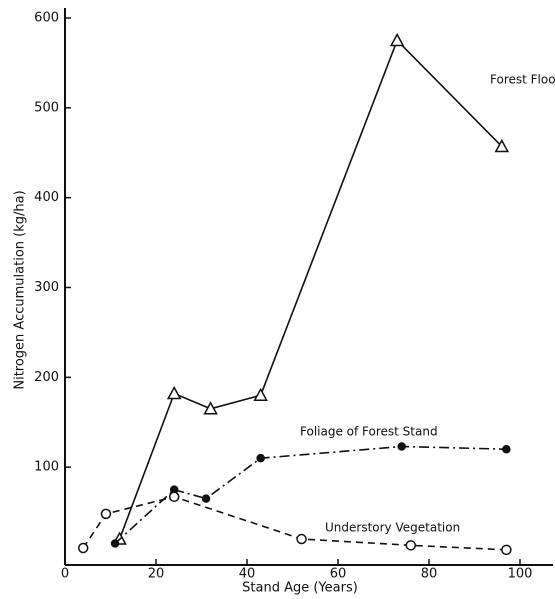  Describe the element at coordinates (522, 80) in the screenshot. I see `series-label: Forest Floor` at that location.